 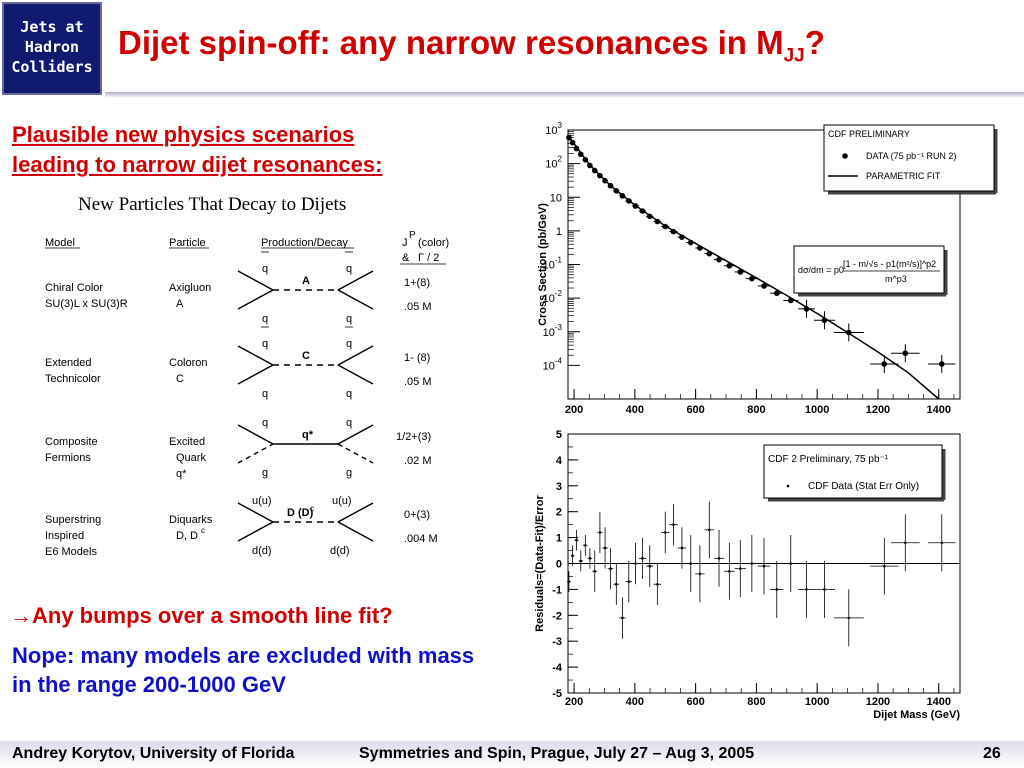 What do you see at coordinates (559, 565) in the screenshot?
I see `y-tick-label: 0` at bounding box center [559, 565].